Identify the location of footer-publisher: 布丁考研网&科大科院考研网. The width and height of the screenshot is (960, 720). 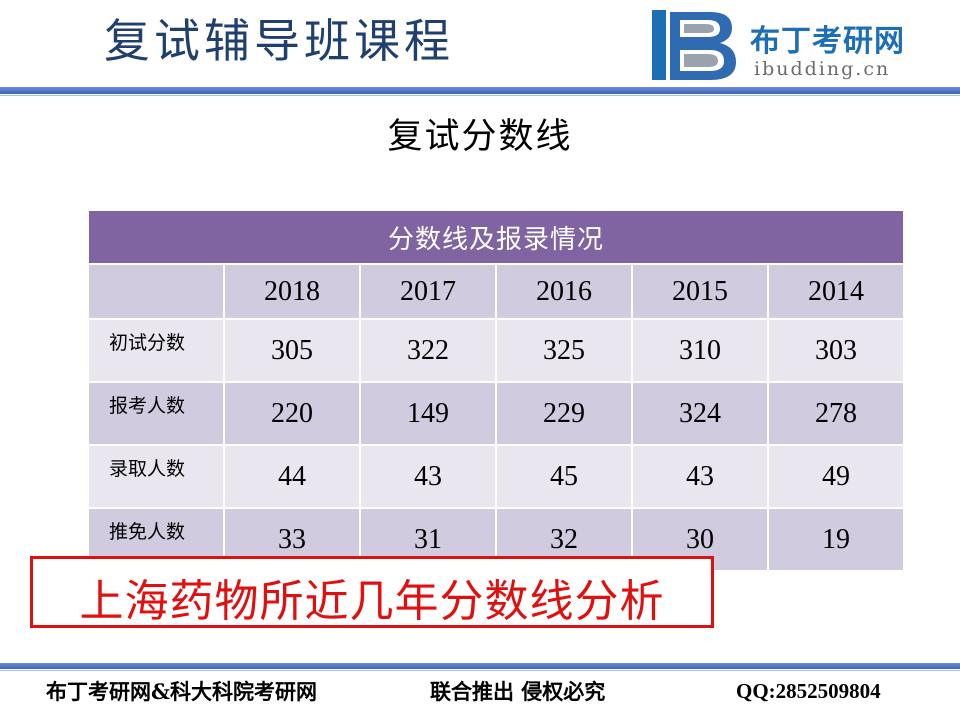
(181, 691).